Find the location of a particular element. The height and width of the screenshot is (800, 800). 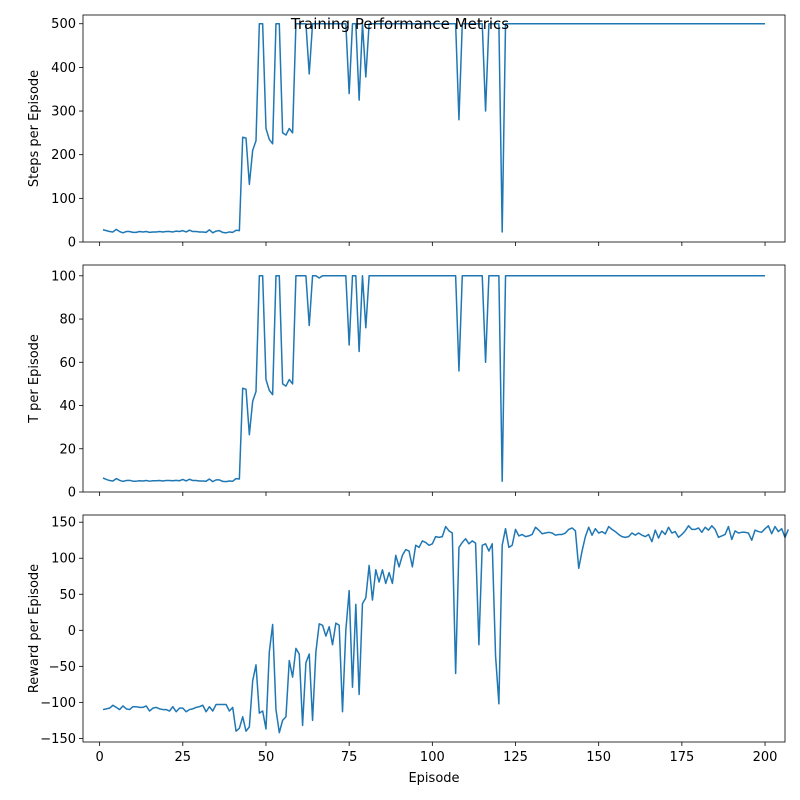

y-tick-label: 20 is located at coordinates (67, 449).